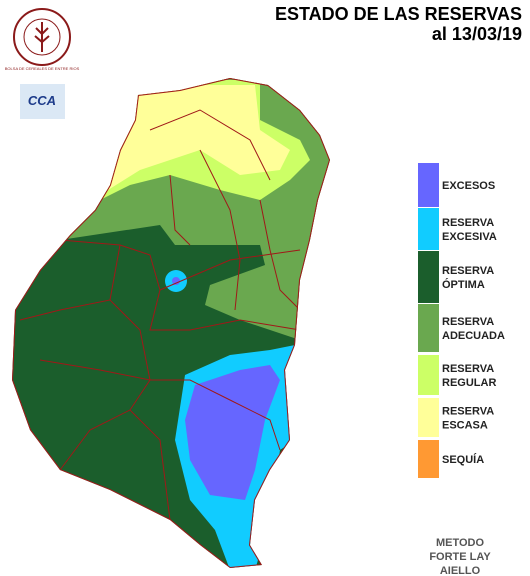 Image resolution: width=530 pixels, height=576 pixels. What do you see at coordinates (42, 39) in the screenshot?
I see `bolsa-logo: BOLSA DE CEREALES DE ENTRE RIOS` at bounding box center [42, 39].